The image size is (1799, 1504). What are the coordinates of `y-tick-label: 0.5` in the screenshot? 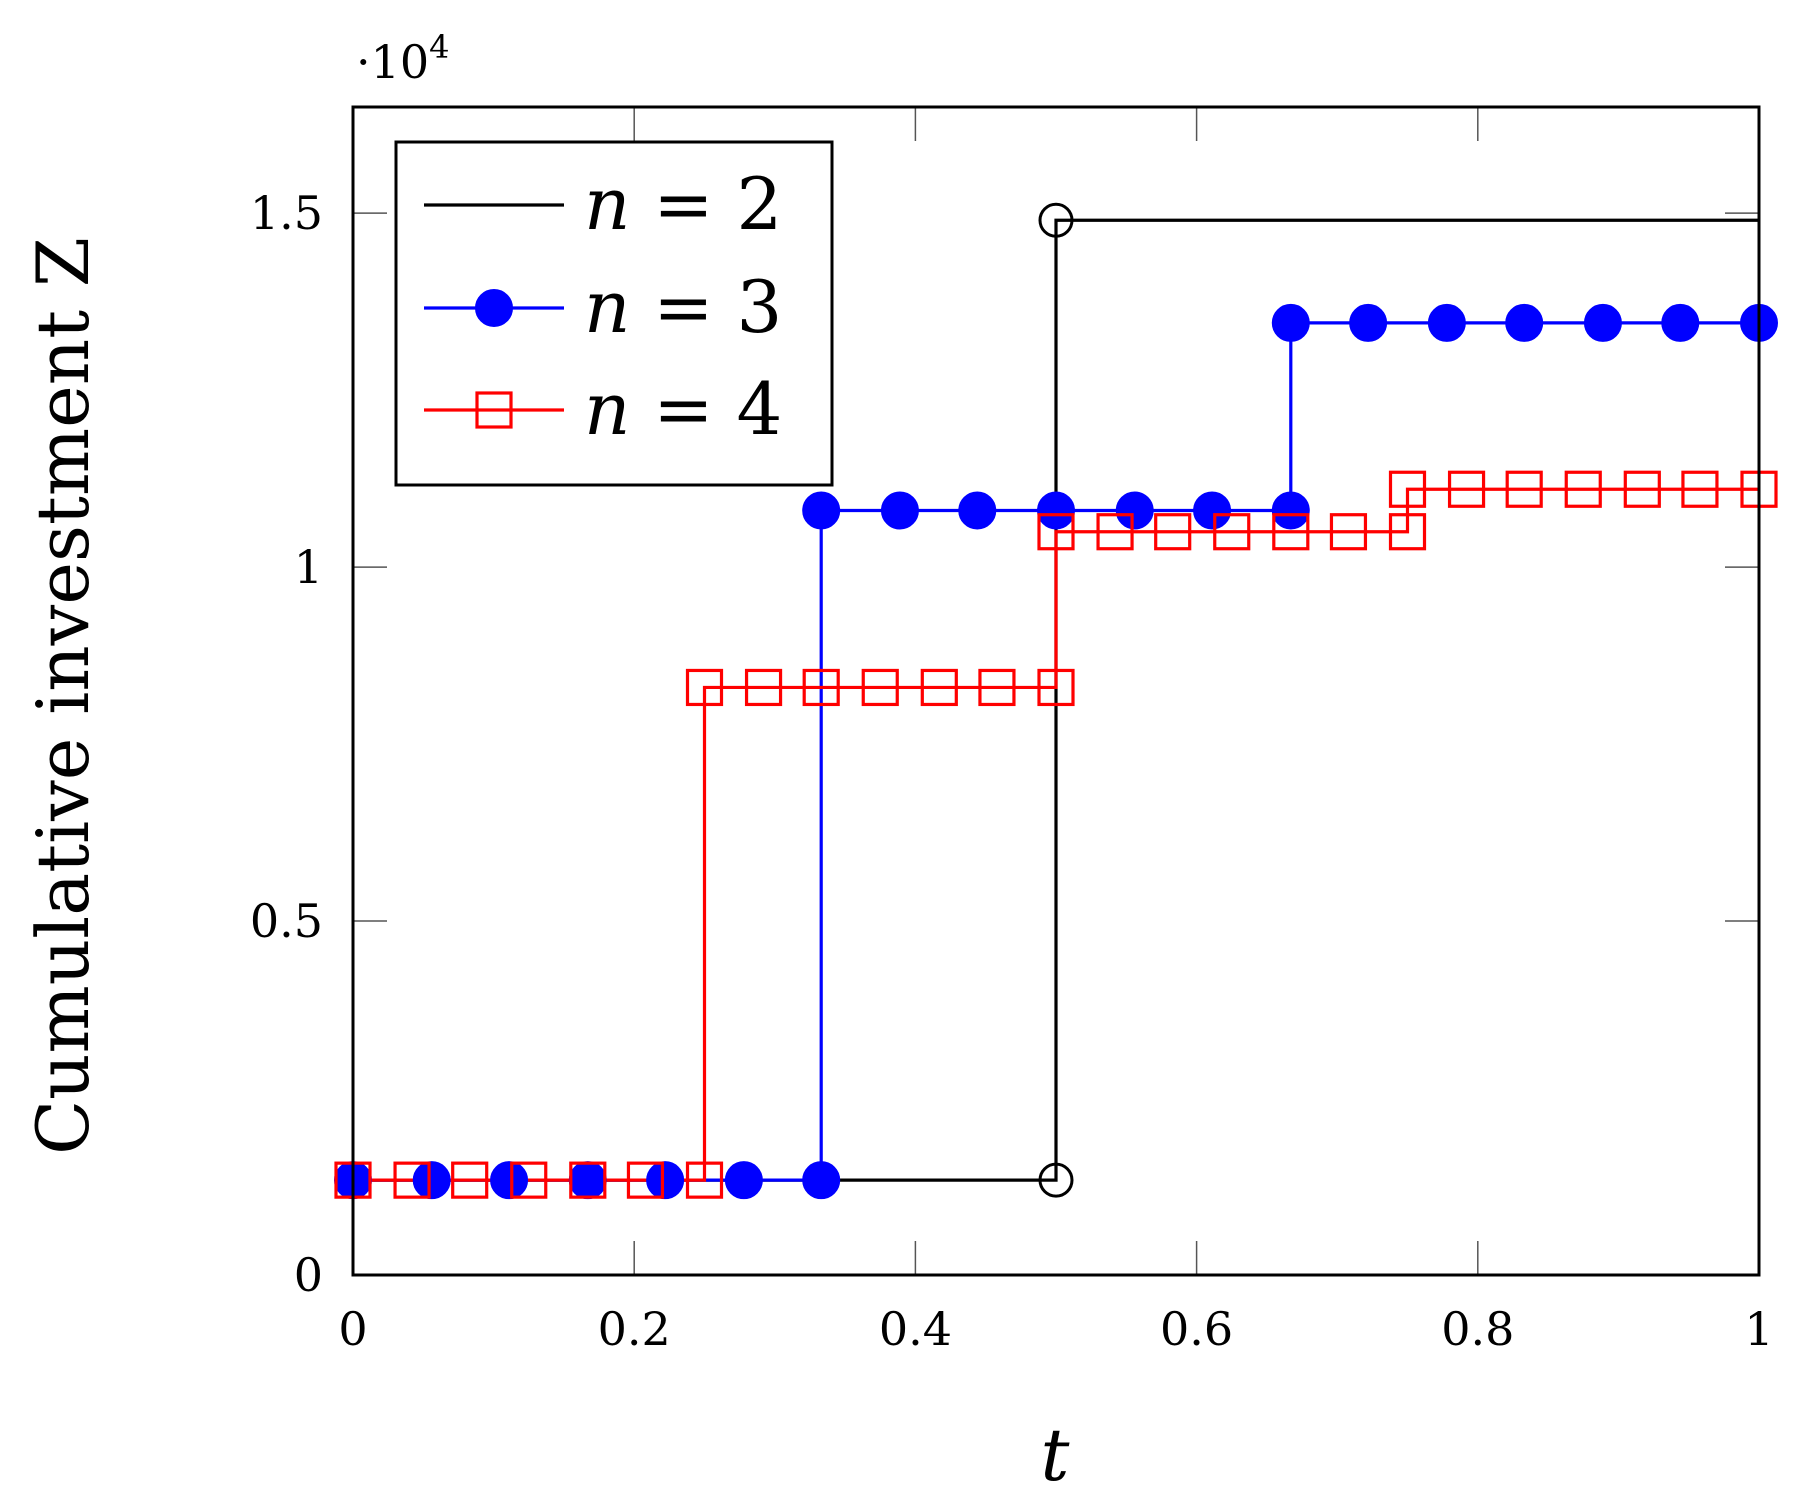 It's located at (286, 921).